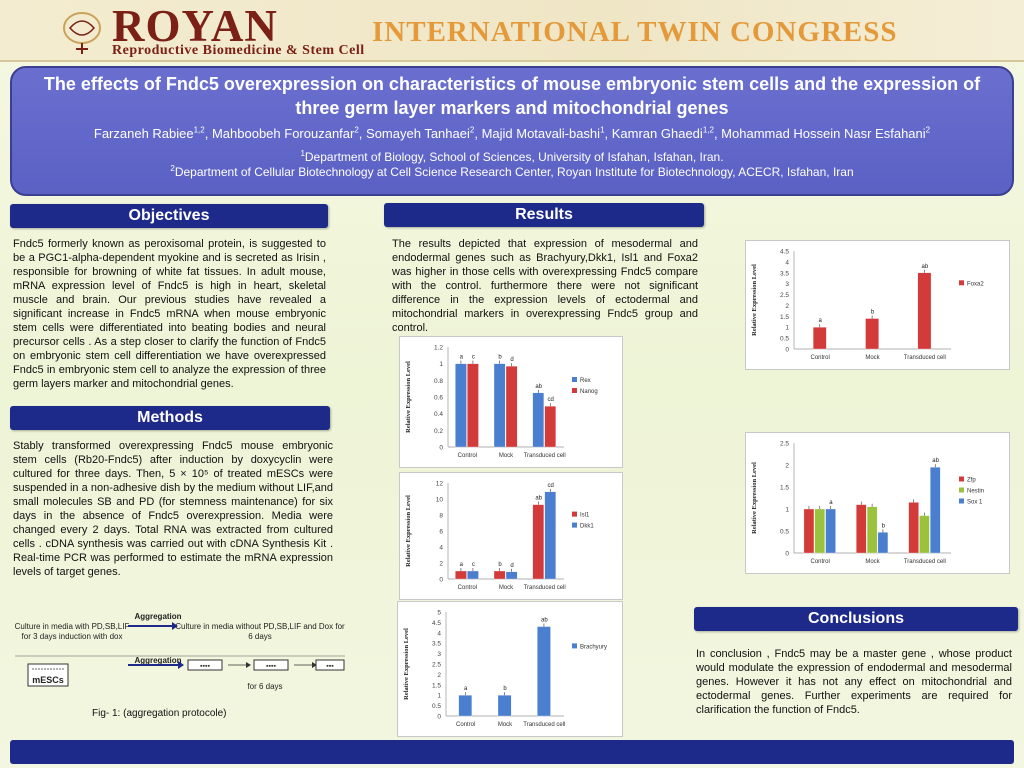 The image size is (1024, 768). I want to click on royan-logo-icon, so click(82, 33).